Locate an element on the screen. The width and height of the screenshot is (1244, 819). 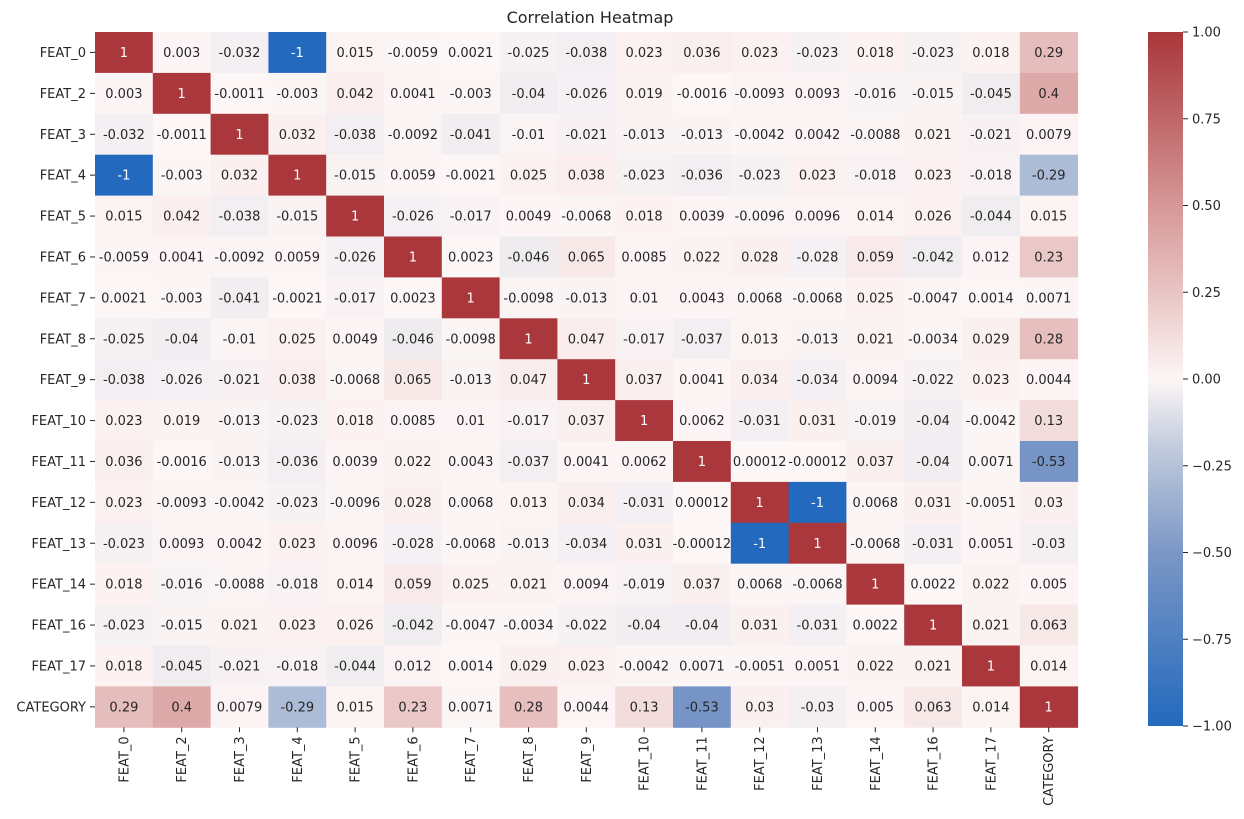
cell-value-label: 0.0068 is located at coordinates (760, 585).